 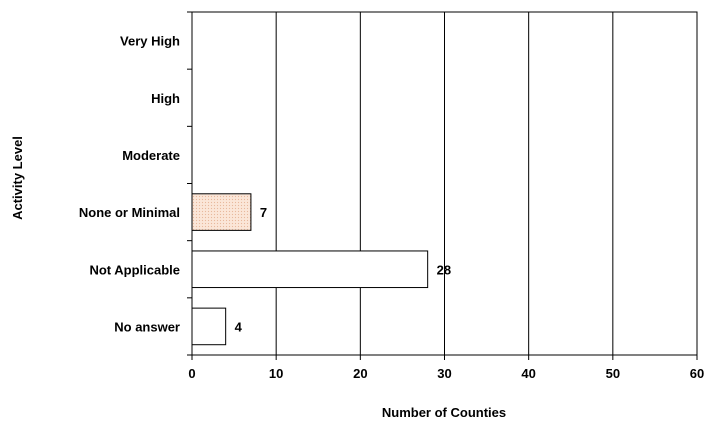 I want to click on y-axis-title: Activity Level, so click(x=17, y=178).